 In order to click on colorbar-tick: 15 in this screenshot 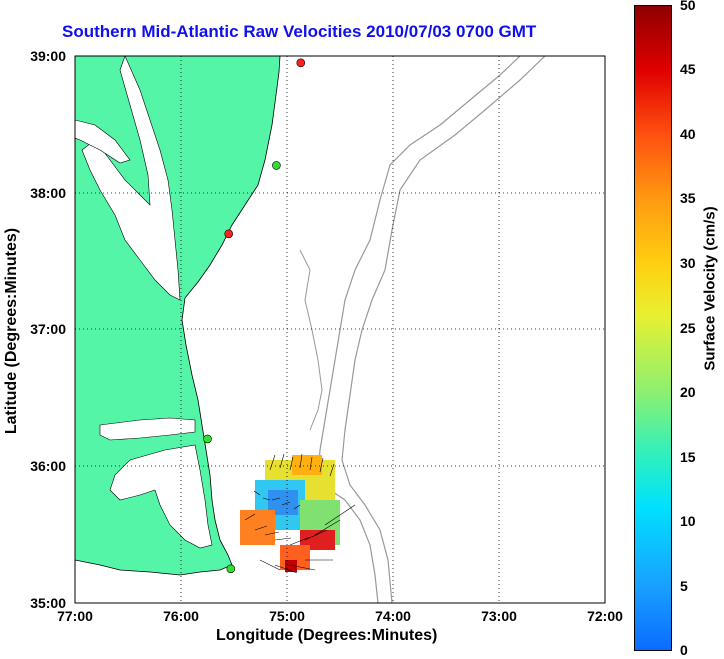, I will do `click(688, 457)`.